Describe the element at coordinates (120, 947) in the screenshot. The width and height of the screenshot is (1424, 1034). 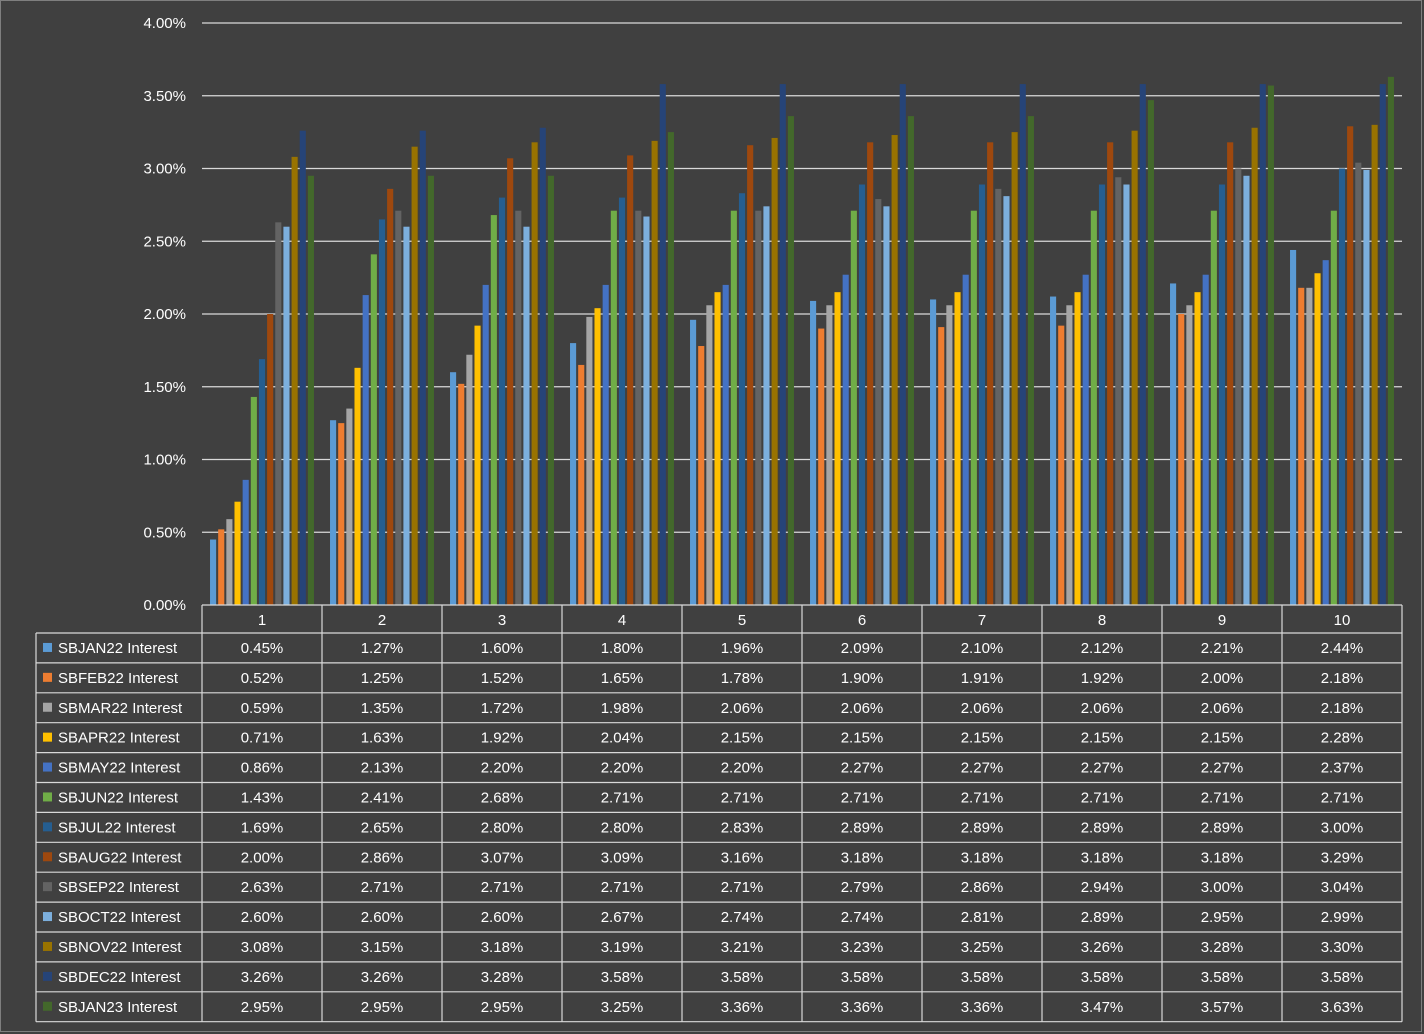
I see `series-label: SBNOV22 Interest` at that location.